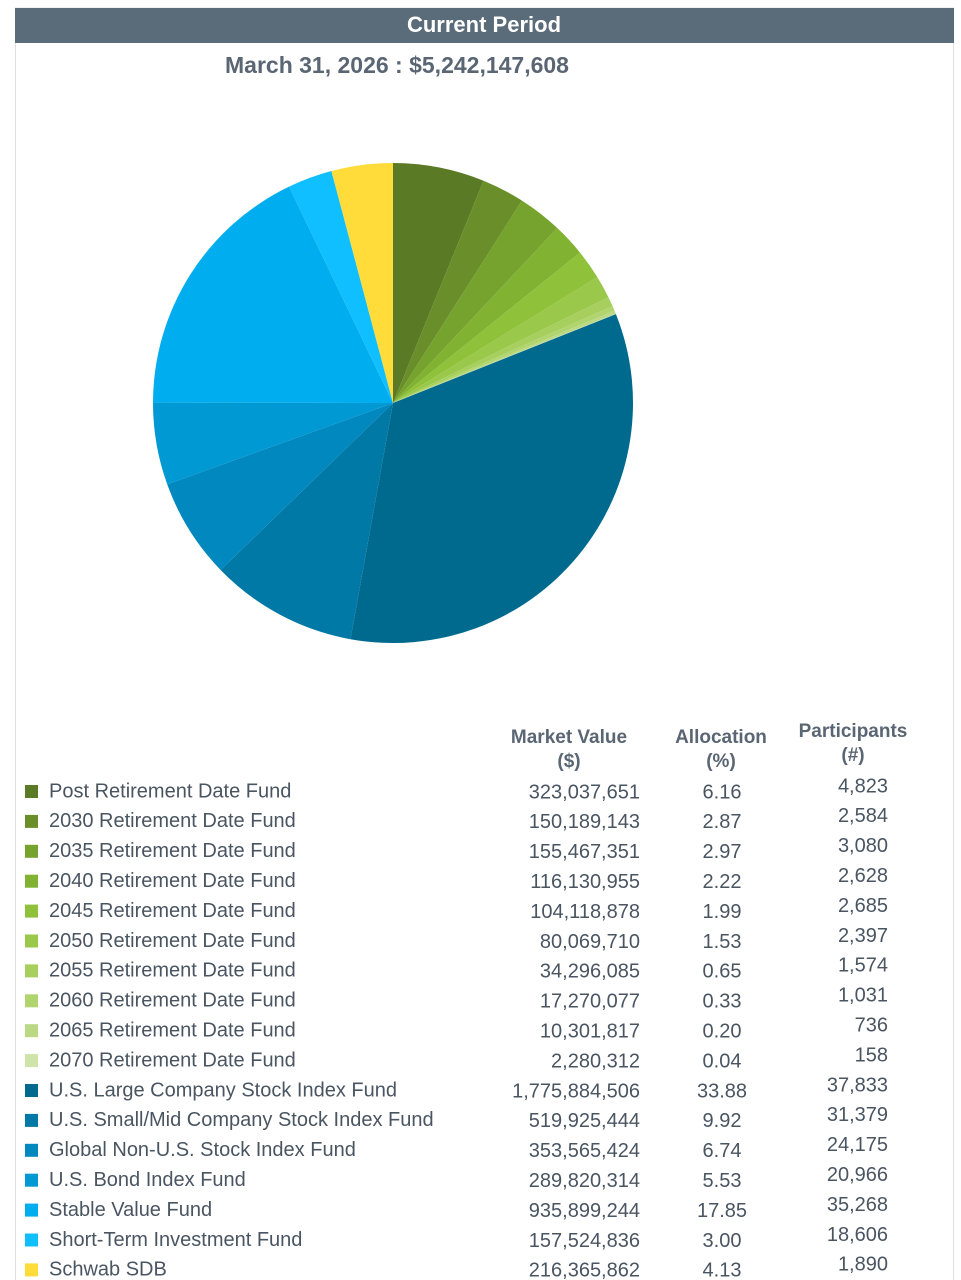 This screenshot has height=1280, width=961. Describe the element at coordinates (130, 1210) in the screenshot. I see `fund-name: Stable Value Fund` at that location.